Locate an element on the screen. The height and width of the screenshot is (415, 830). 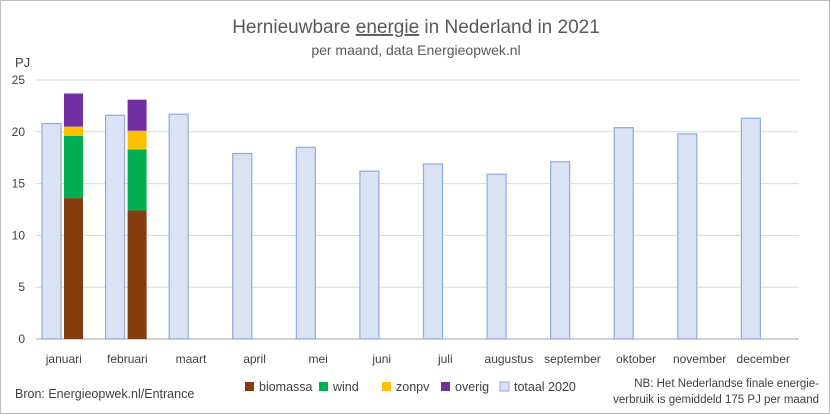
chart-subtitle: per maand, data Energieopwek.nl is located at coordinates (415, 50).